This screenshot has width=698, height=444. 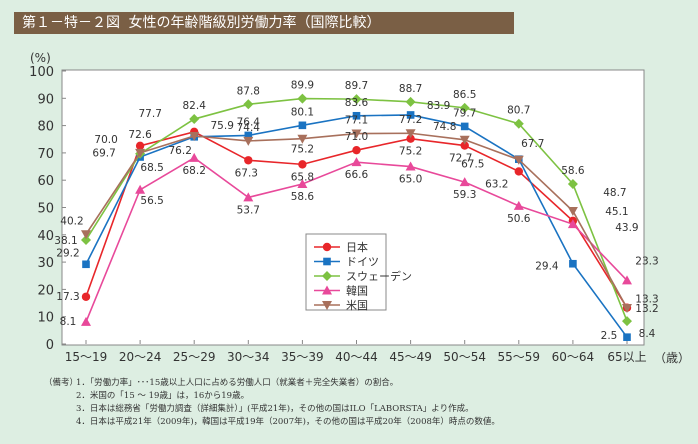 I want to click on y-tick-label: 70, so click(x=45, y=154).